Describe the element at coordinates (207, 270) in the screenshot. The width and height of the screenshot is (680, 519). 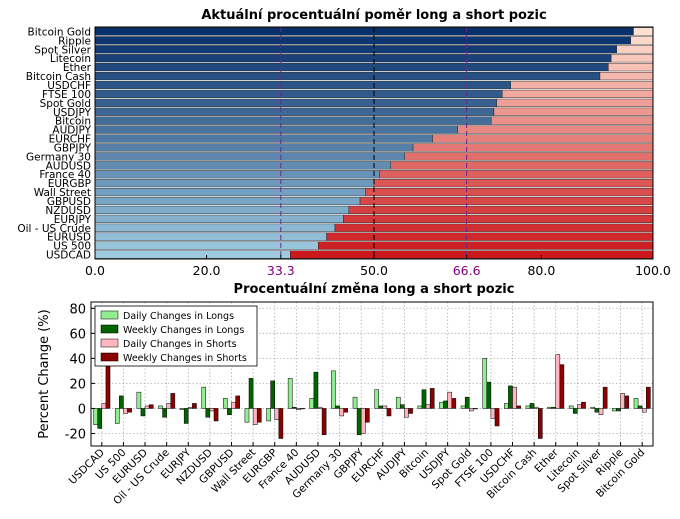
I see `x-tick-label: 20.0` at that location.